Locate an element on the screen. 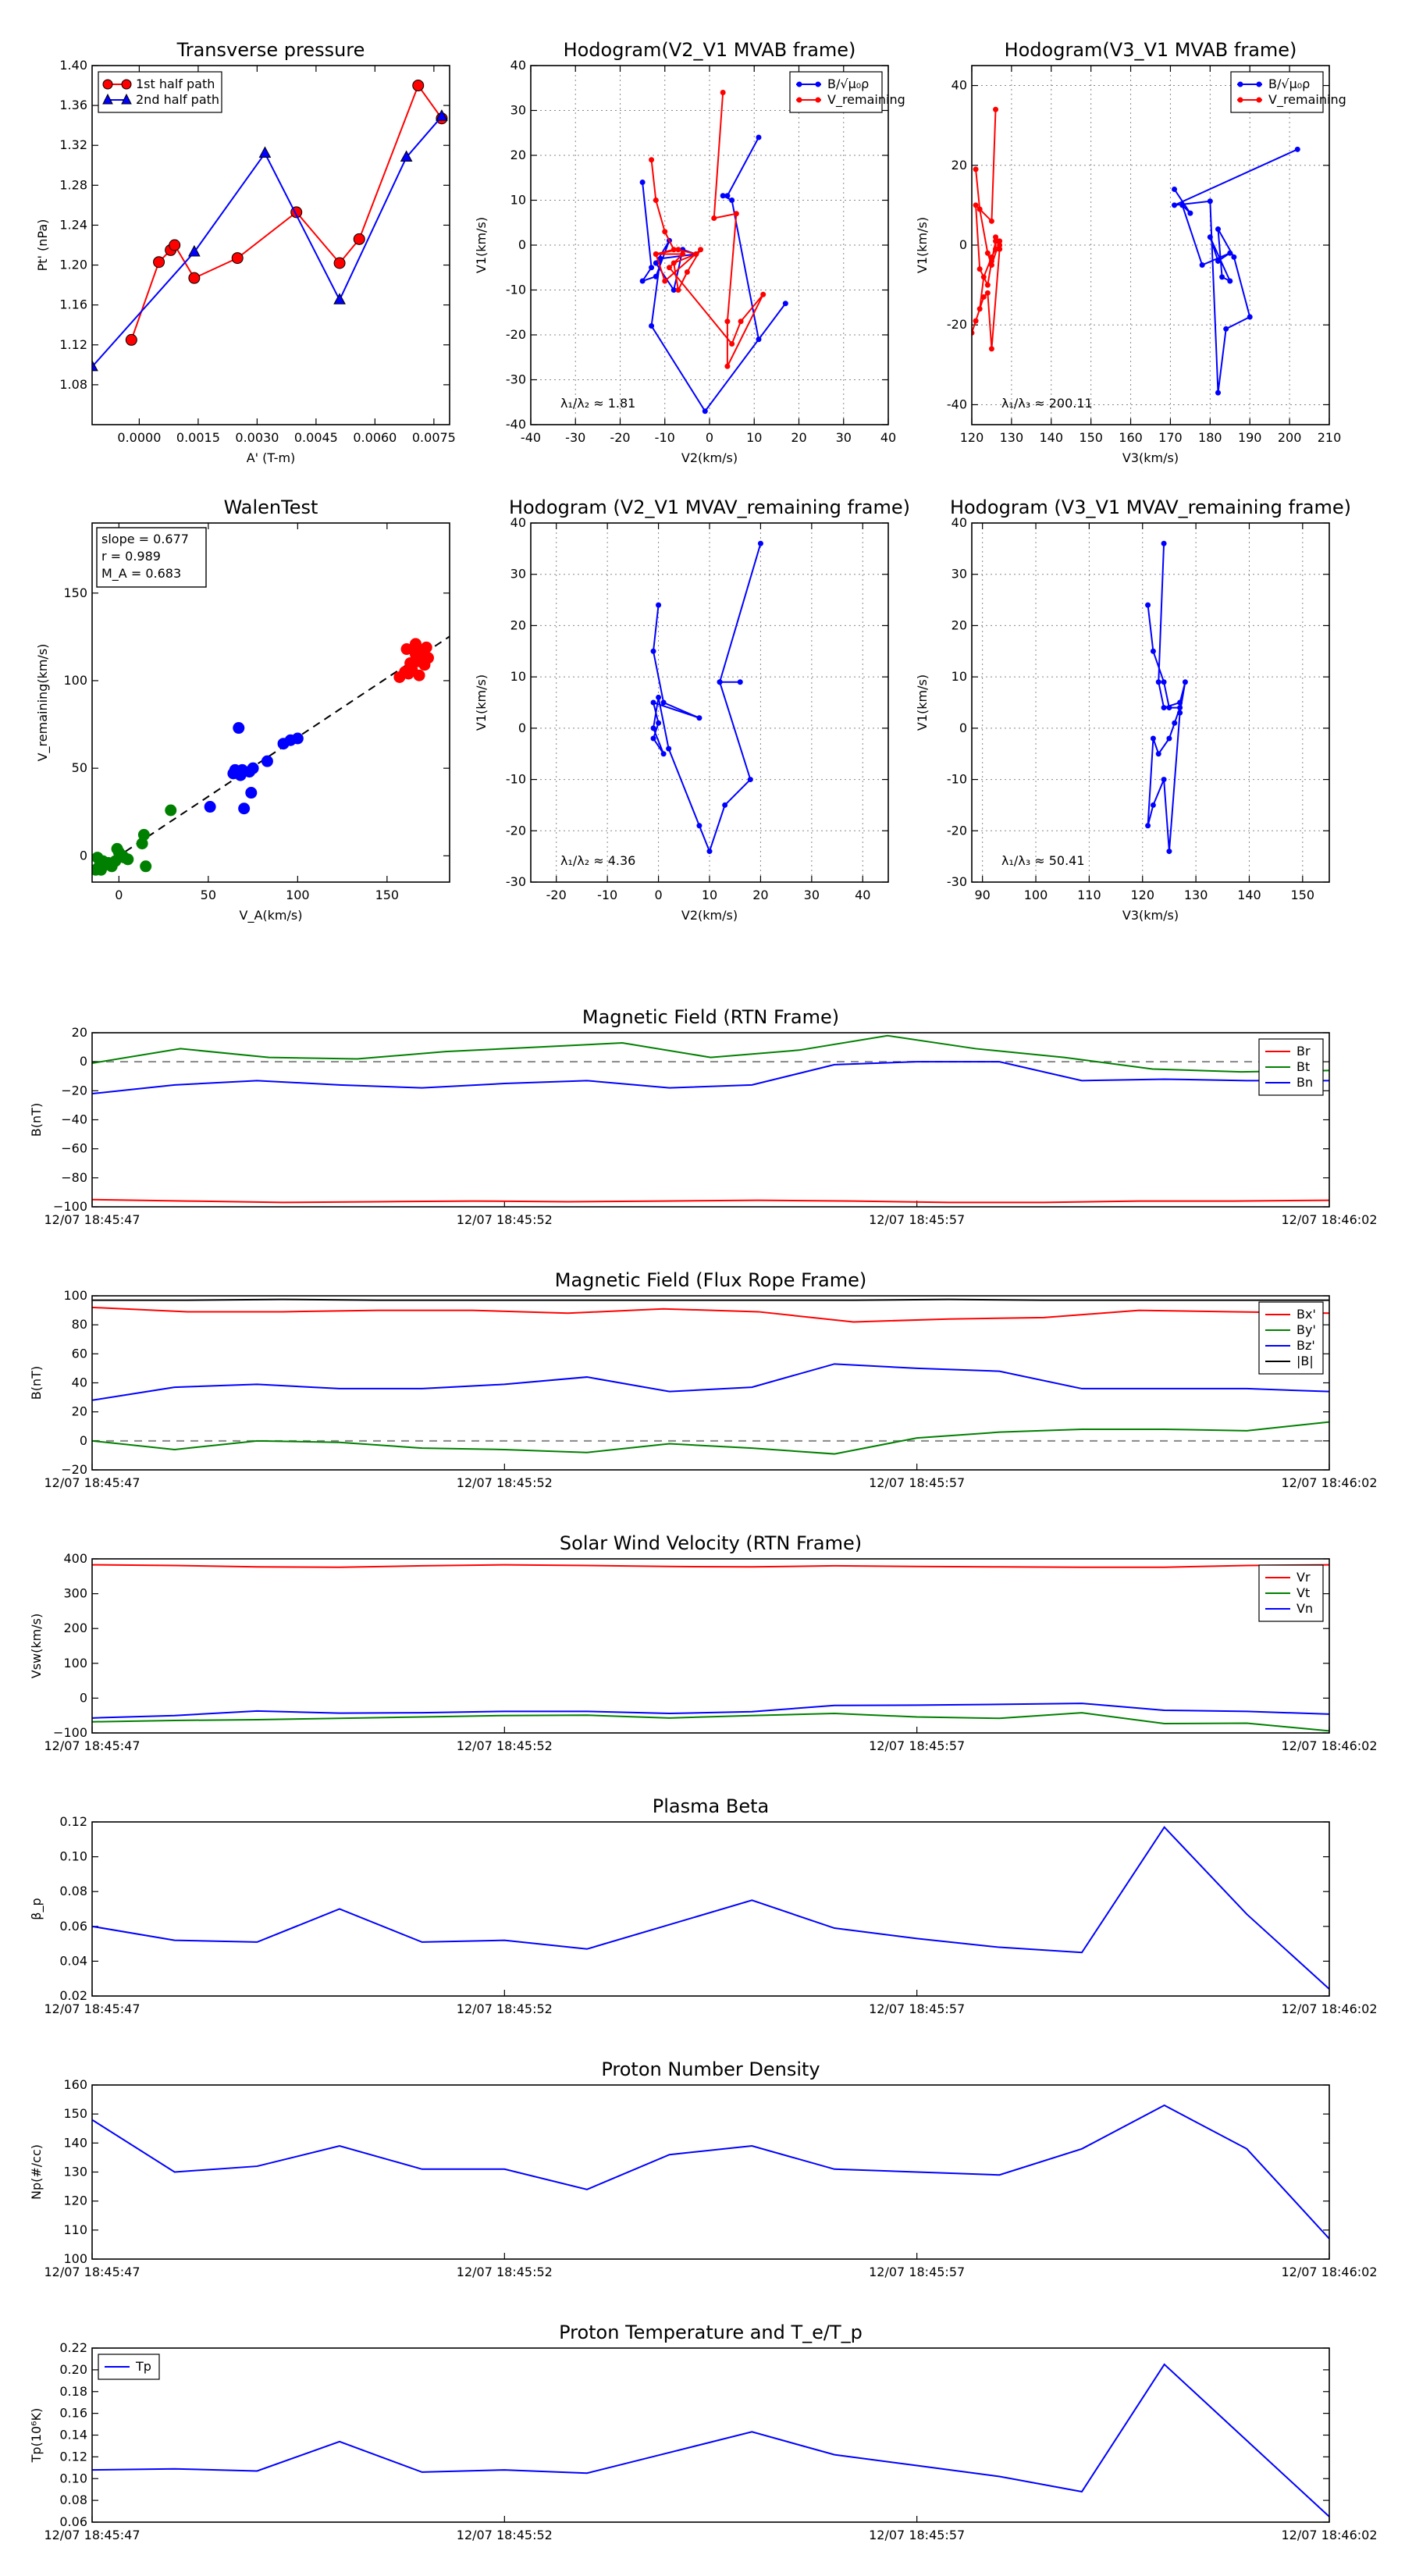  chart-title: Proton Number Density is located at coordinates (711, 2069).